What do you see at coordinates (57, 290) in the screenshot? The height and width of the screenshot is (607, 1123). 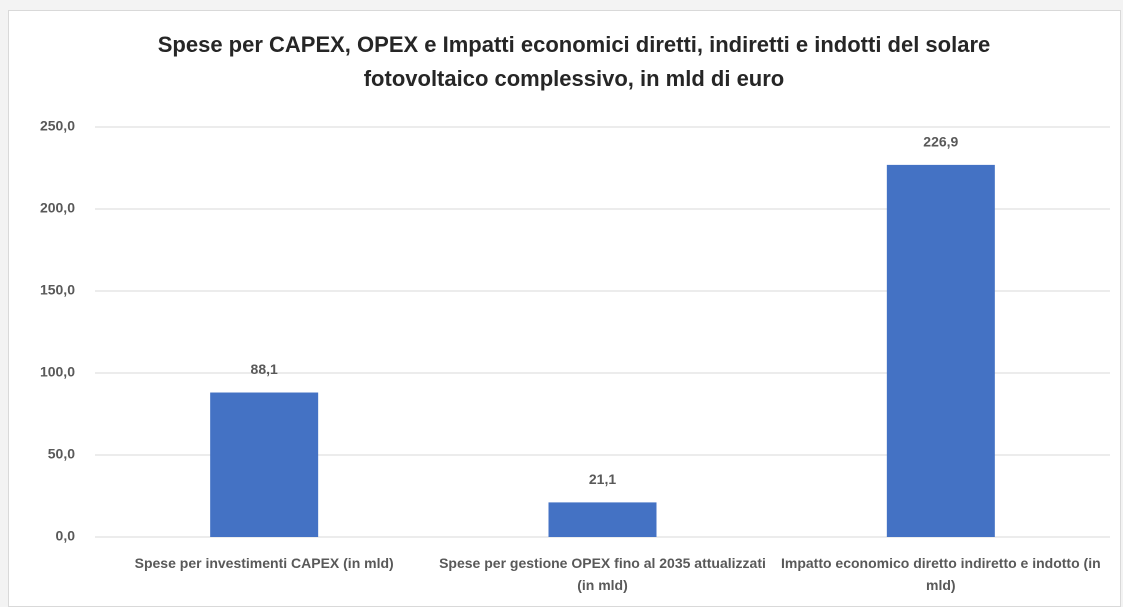 I see `y-tick-label: 150,0` at bounding box center [57, 290].